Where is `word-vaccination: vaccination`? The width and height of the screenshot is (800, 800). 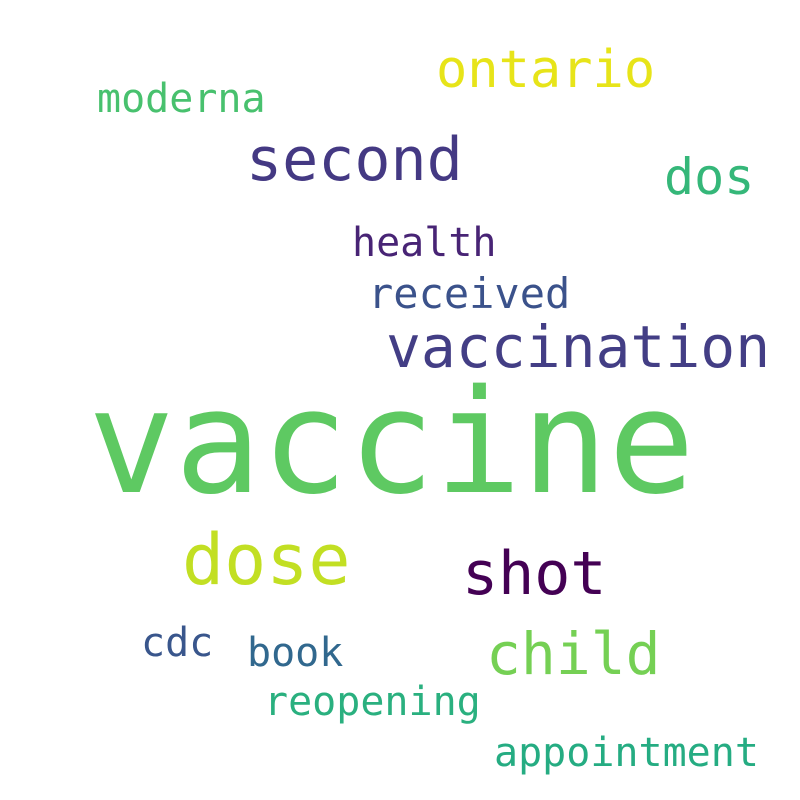
word-vaccination: vaccination is located at coordinates (578, 347).